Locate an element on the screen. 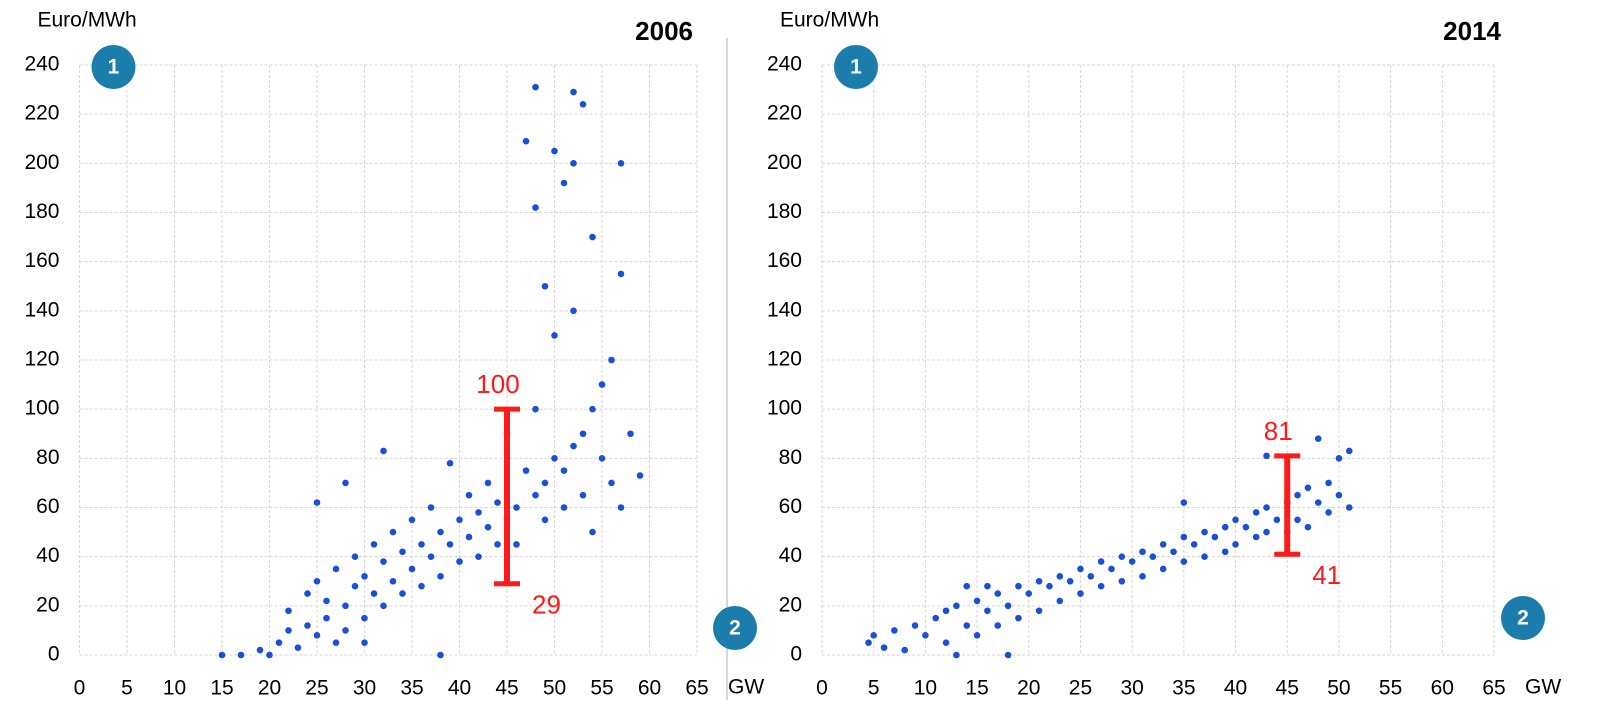 The width and height of the screenshot is (1611, 718). y-tick-label: 100 is located at coordinates (41, 408).